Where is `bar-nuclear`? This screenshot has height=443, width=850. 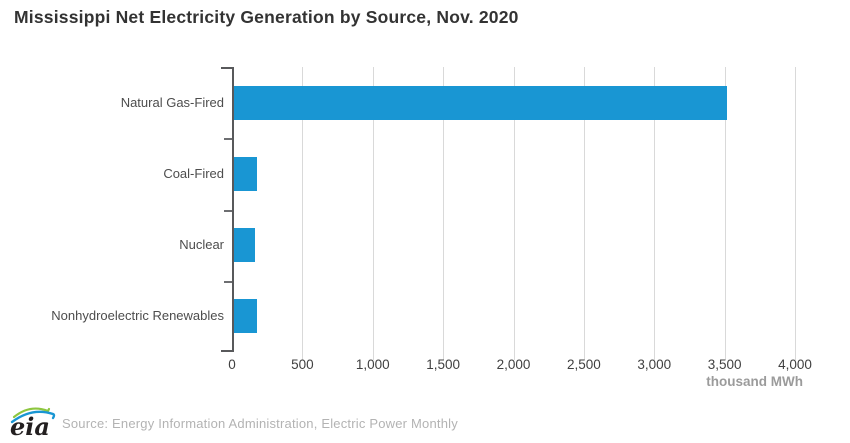
bar-nuclear is located at coordinates (245, 245).